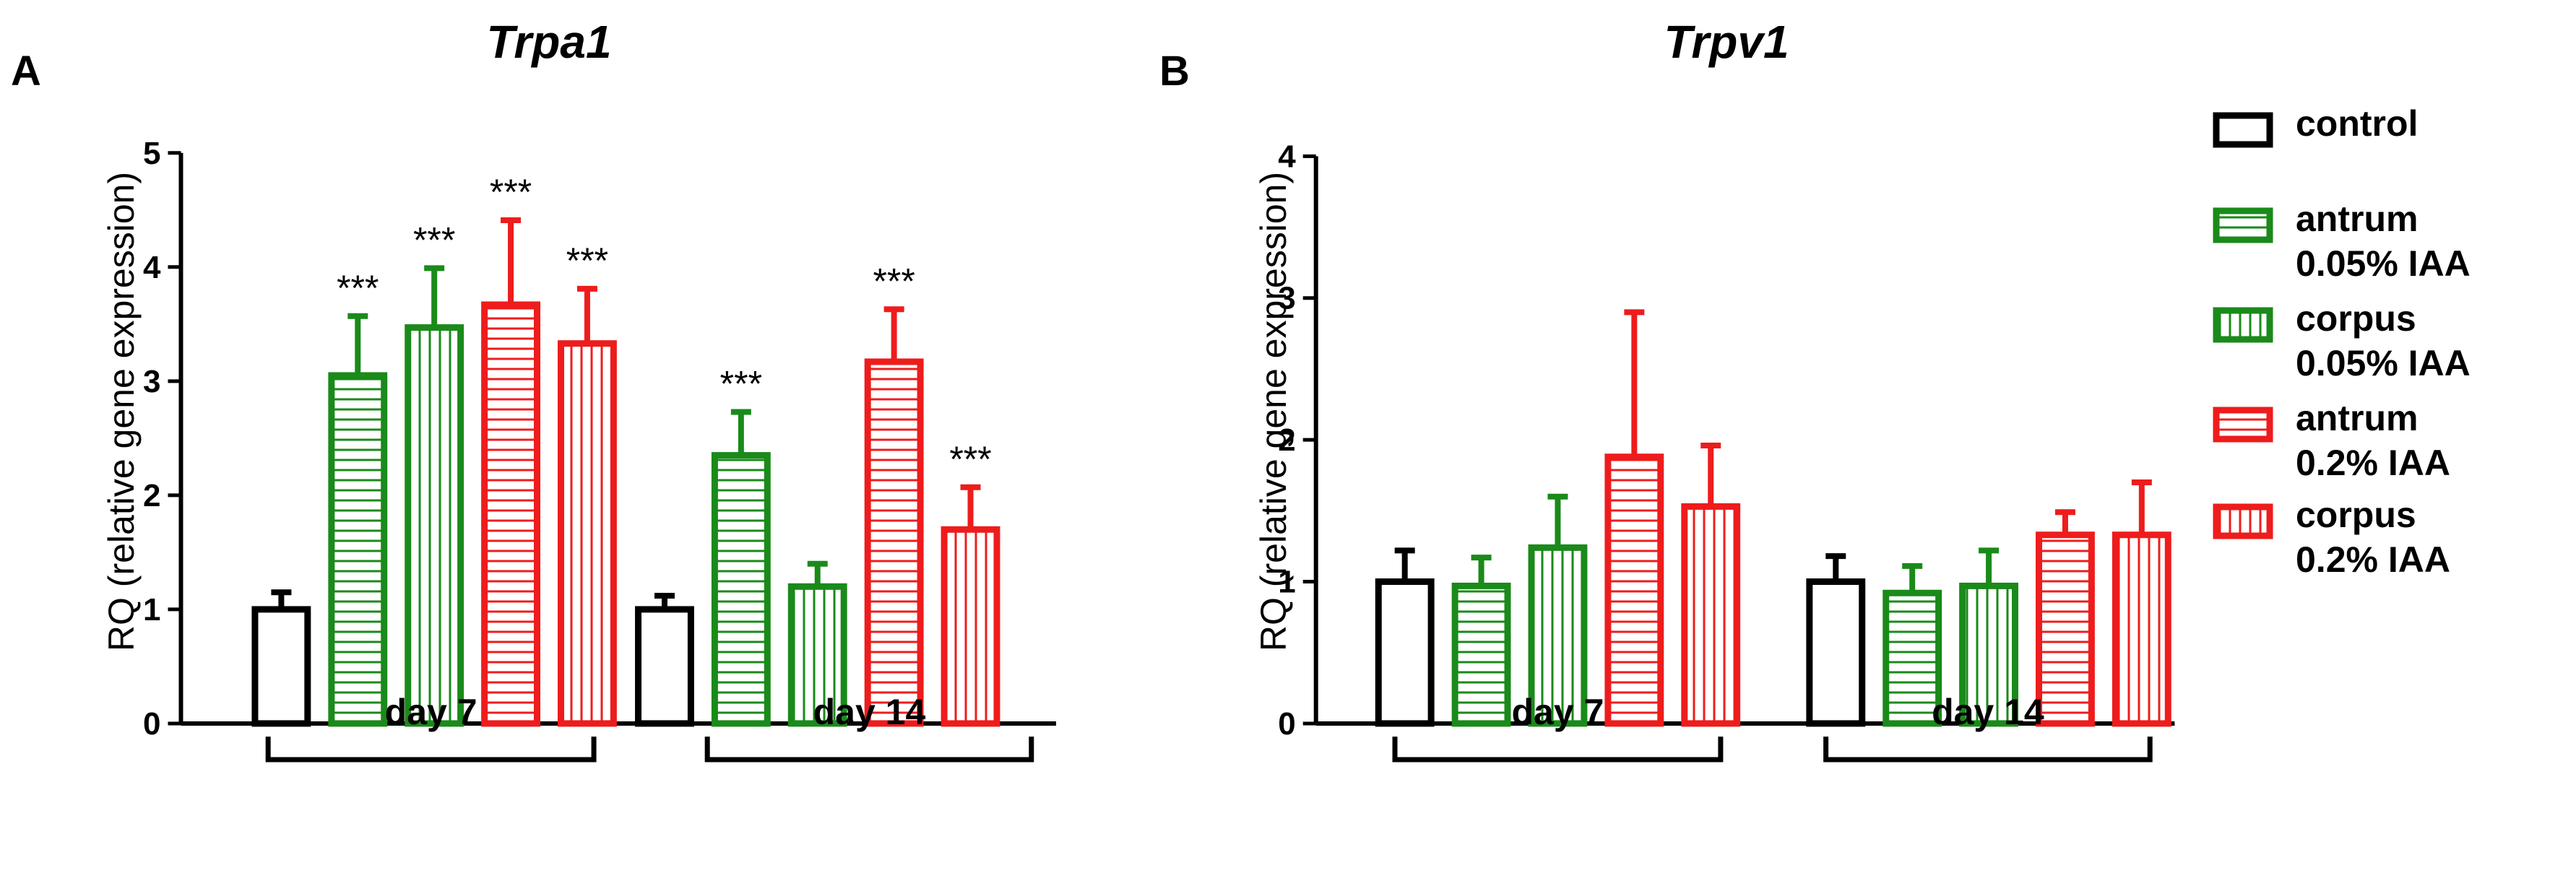 The image size is (2576, 873). Describe the element at coordinates (1174, 71) in the screenshot. I see `panel-b-letter: B` at that location.